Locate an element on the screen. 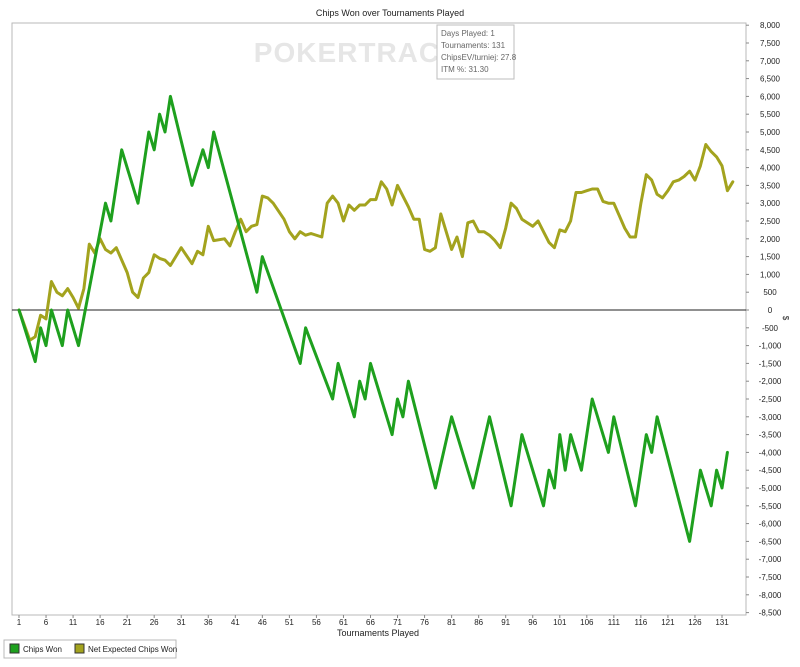 This screenshot has width=800, height=667. x-tick-label: 41 is located at coordinates (235, 622).